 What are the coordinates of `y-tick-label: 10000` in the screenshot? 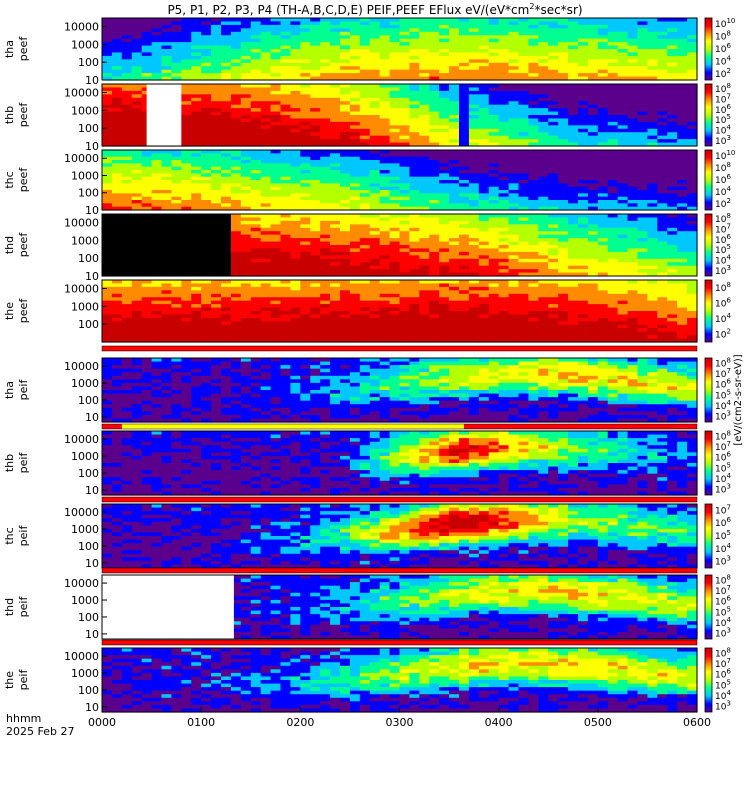 It's located at (81, 158).